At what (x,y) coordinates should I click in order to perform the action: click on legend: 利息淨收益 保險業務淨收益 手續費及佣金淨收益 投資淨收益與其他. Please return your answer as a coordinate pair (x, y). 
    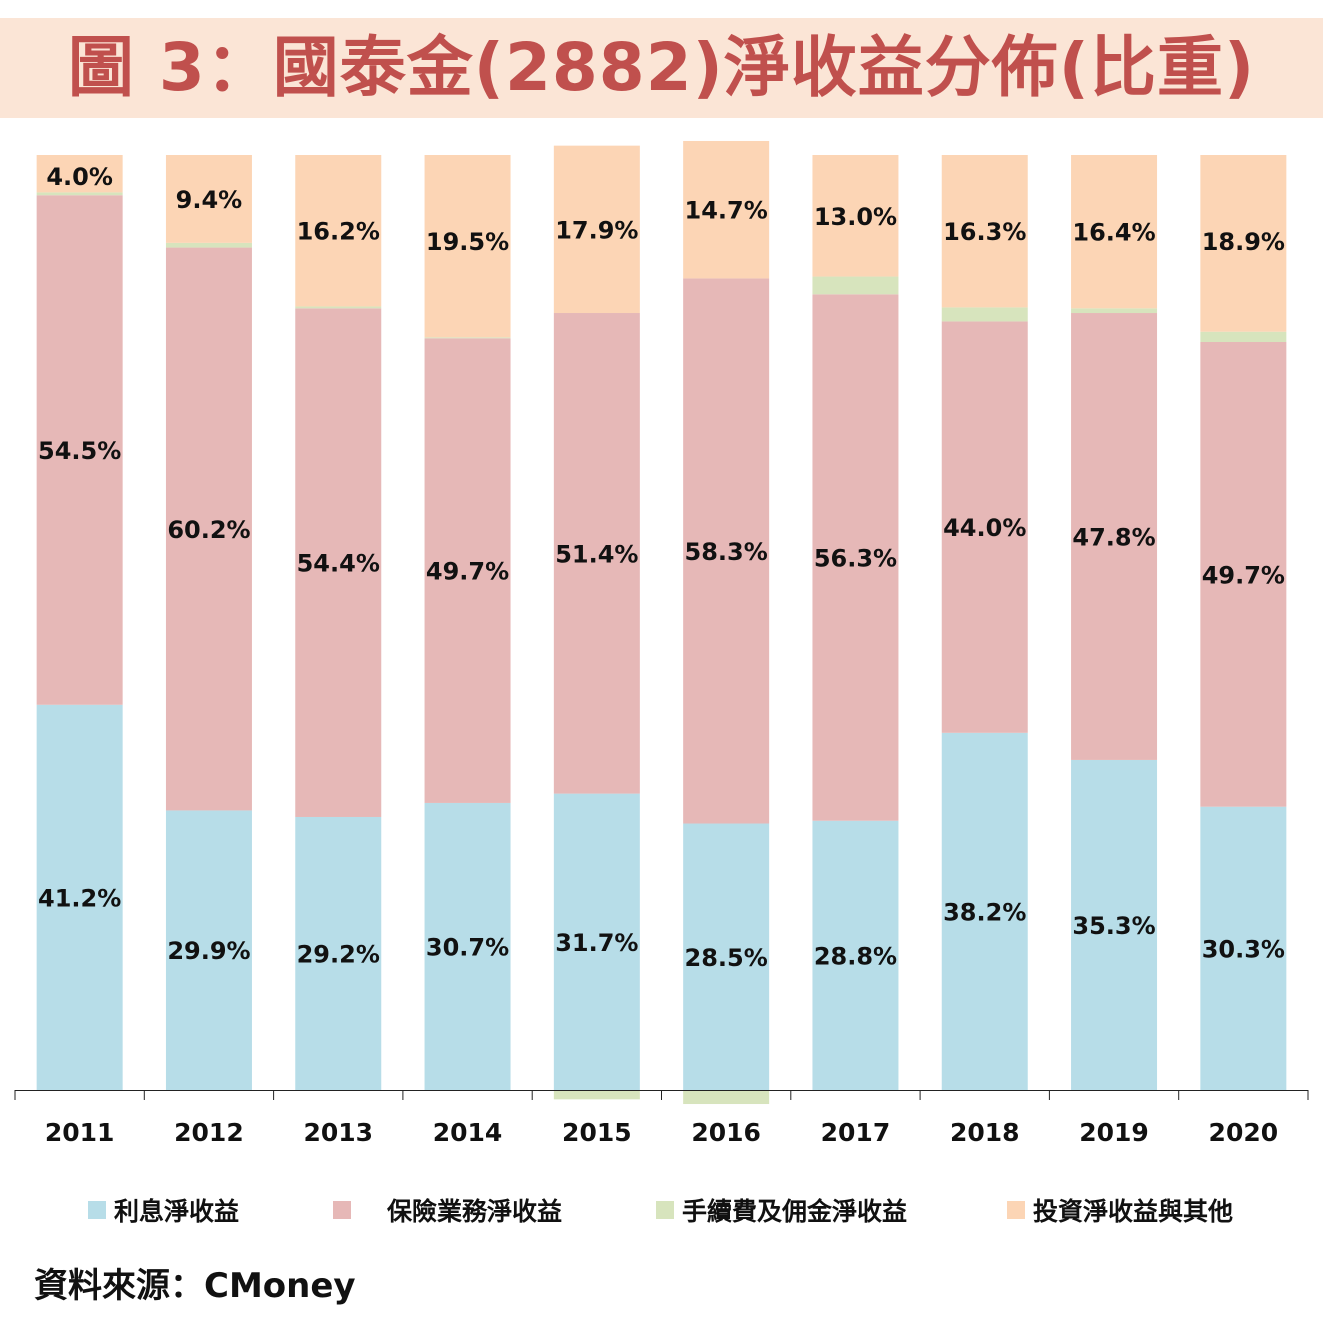
    Looking at the image, I should click on (661, 1210).